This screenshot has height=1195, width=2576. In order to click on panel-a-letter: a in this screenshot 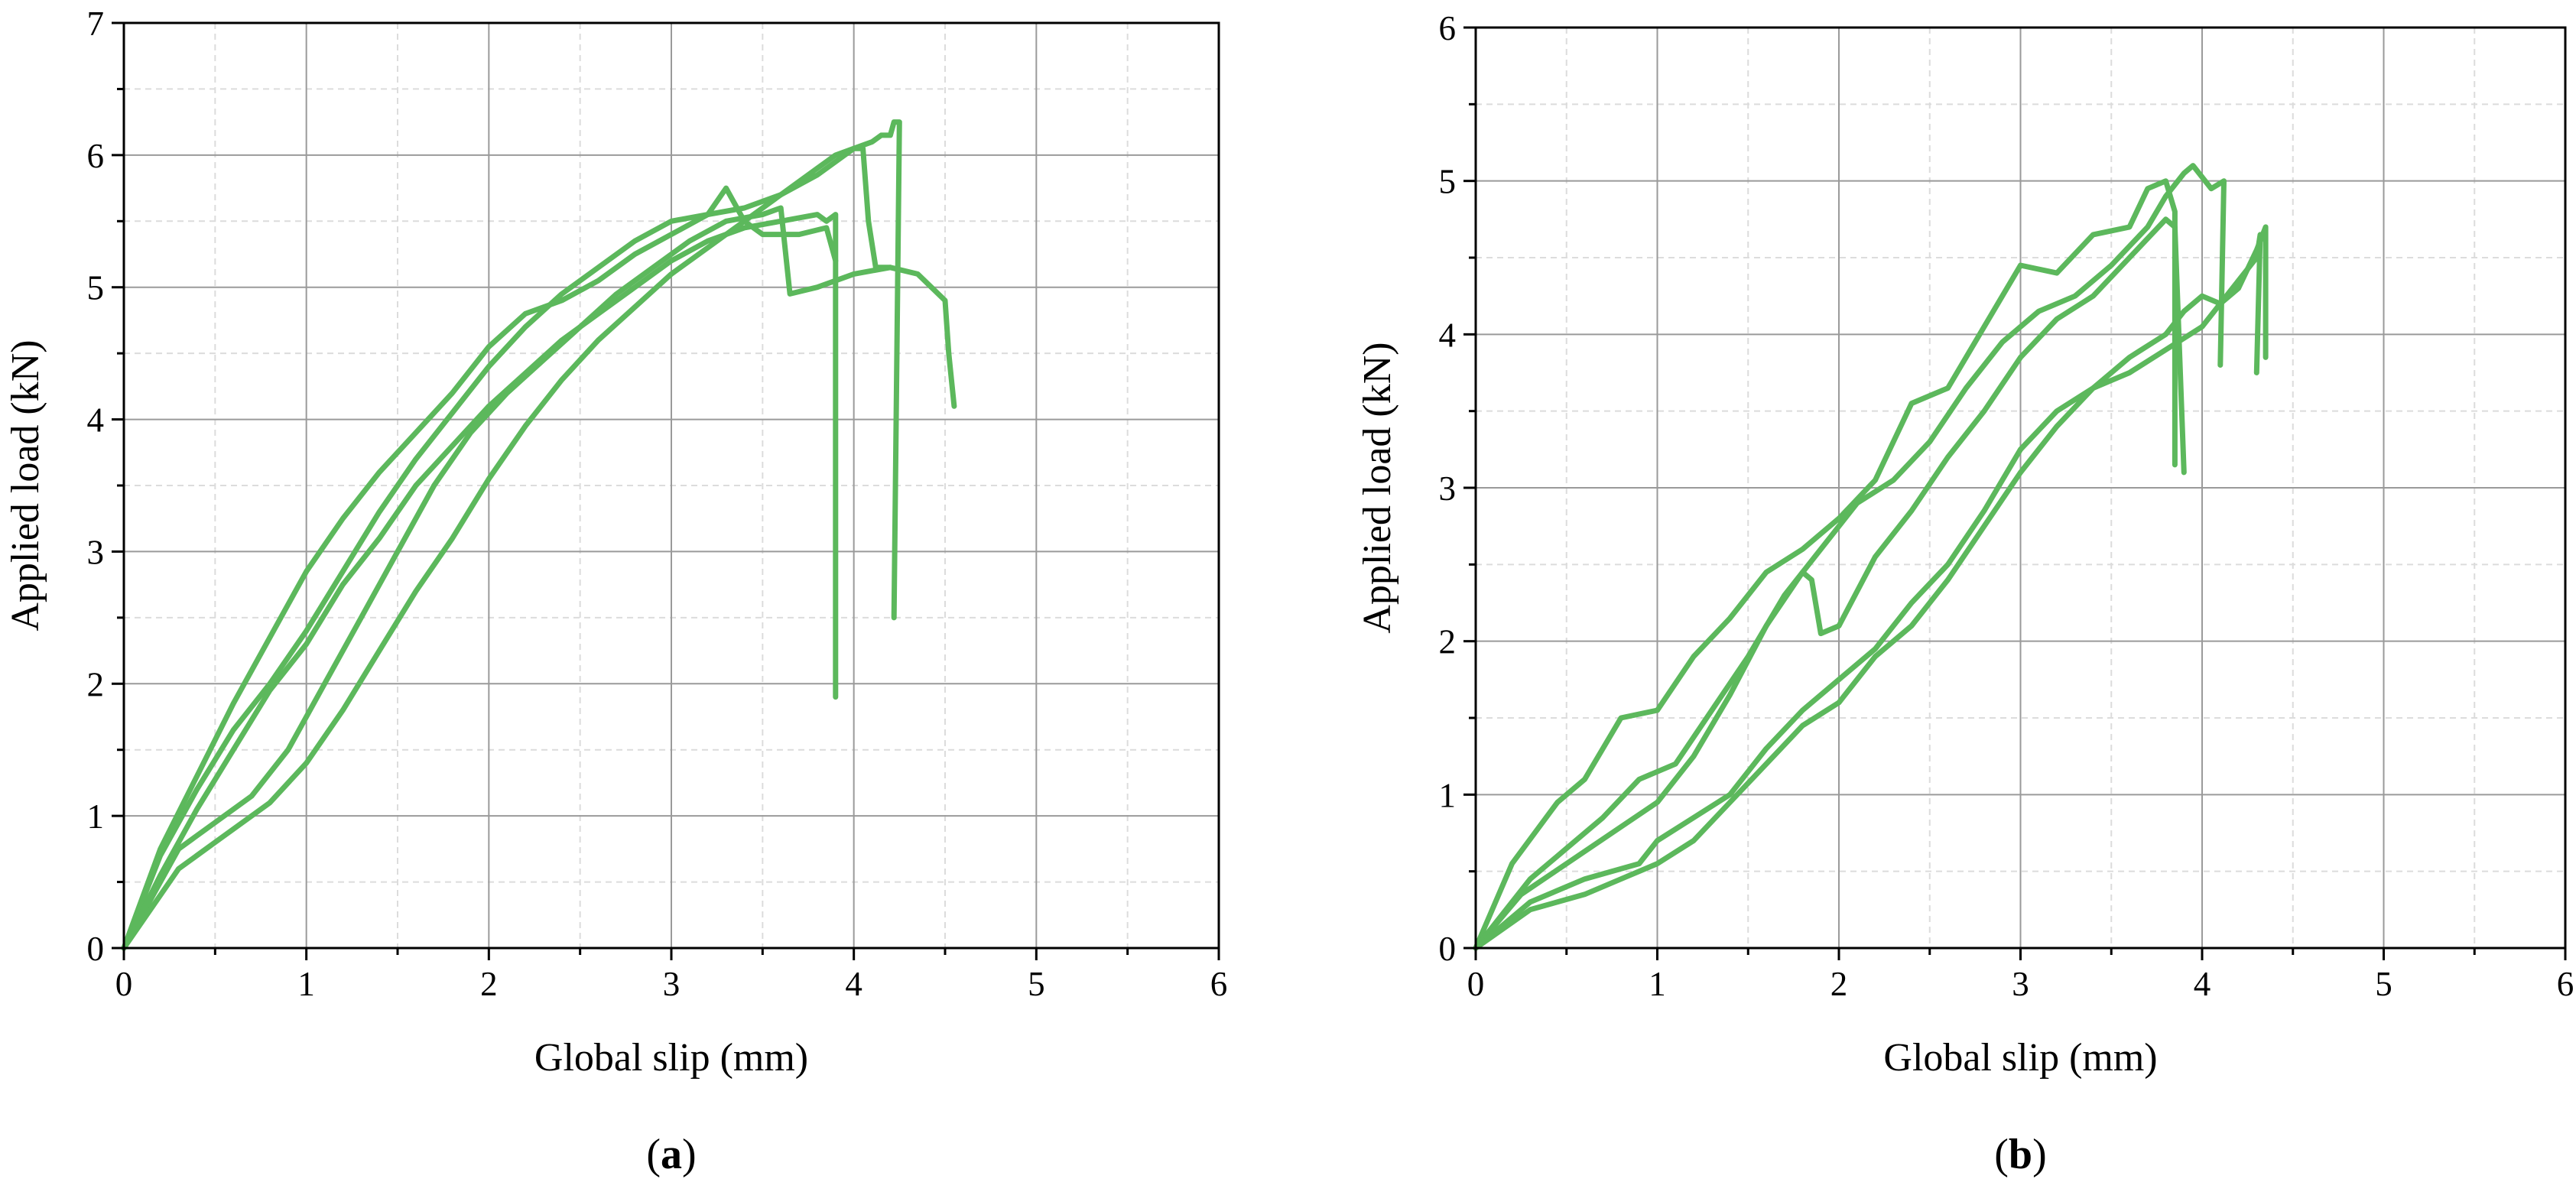, I will do `click(672, 1154)`.